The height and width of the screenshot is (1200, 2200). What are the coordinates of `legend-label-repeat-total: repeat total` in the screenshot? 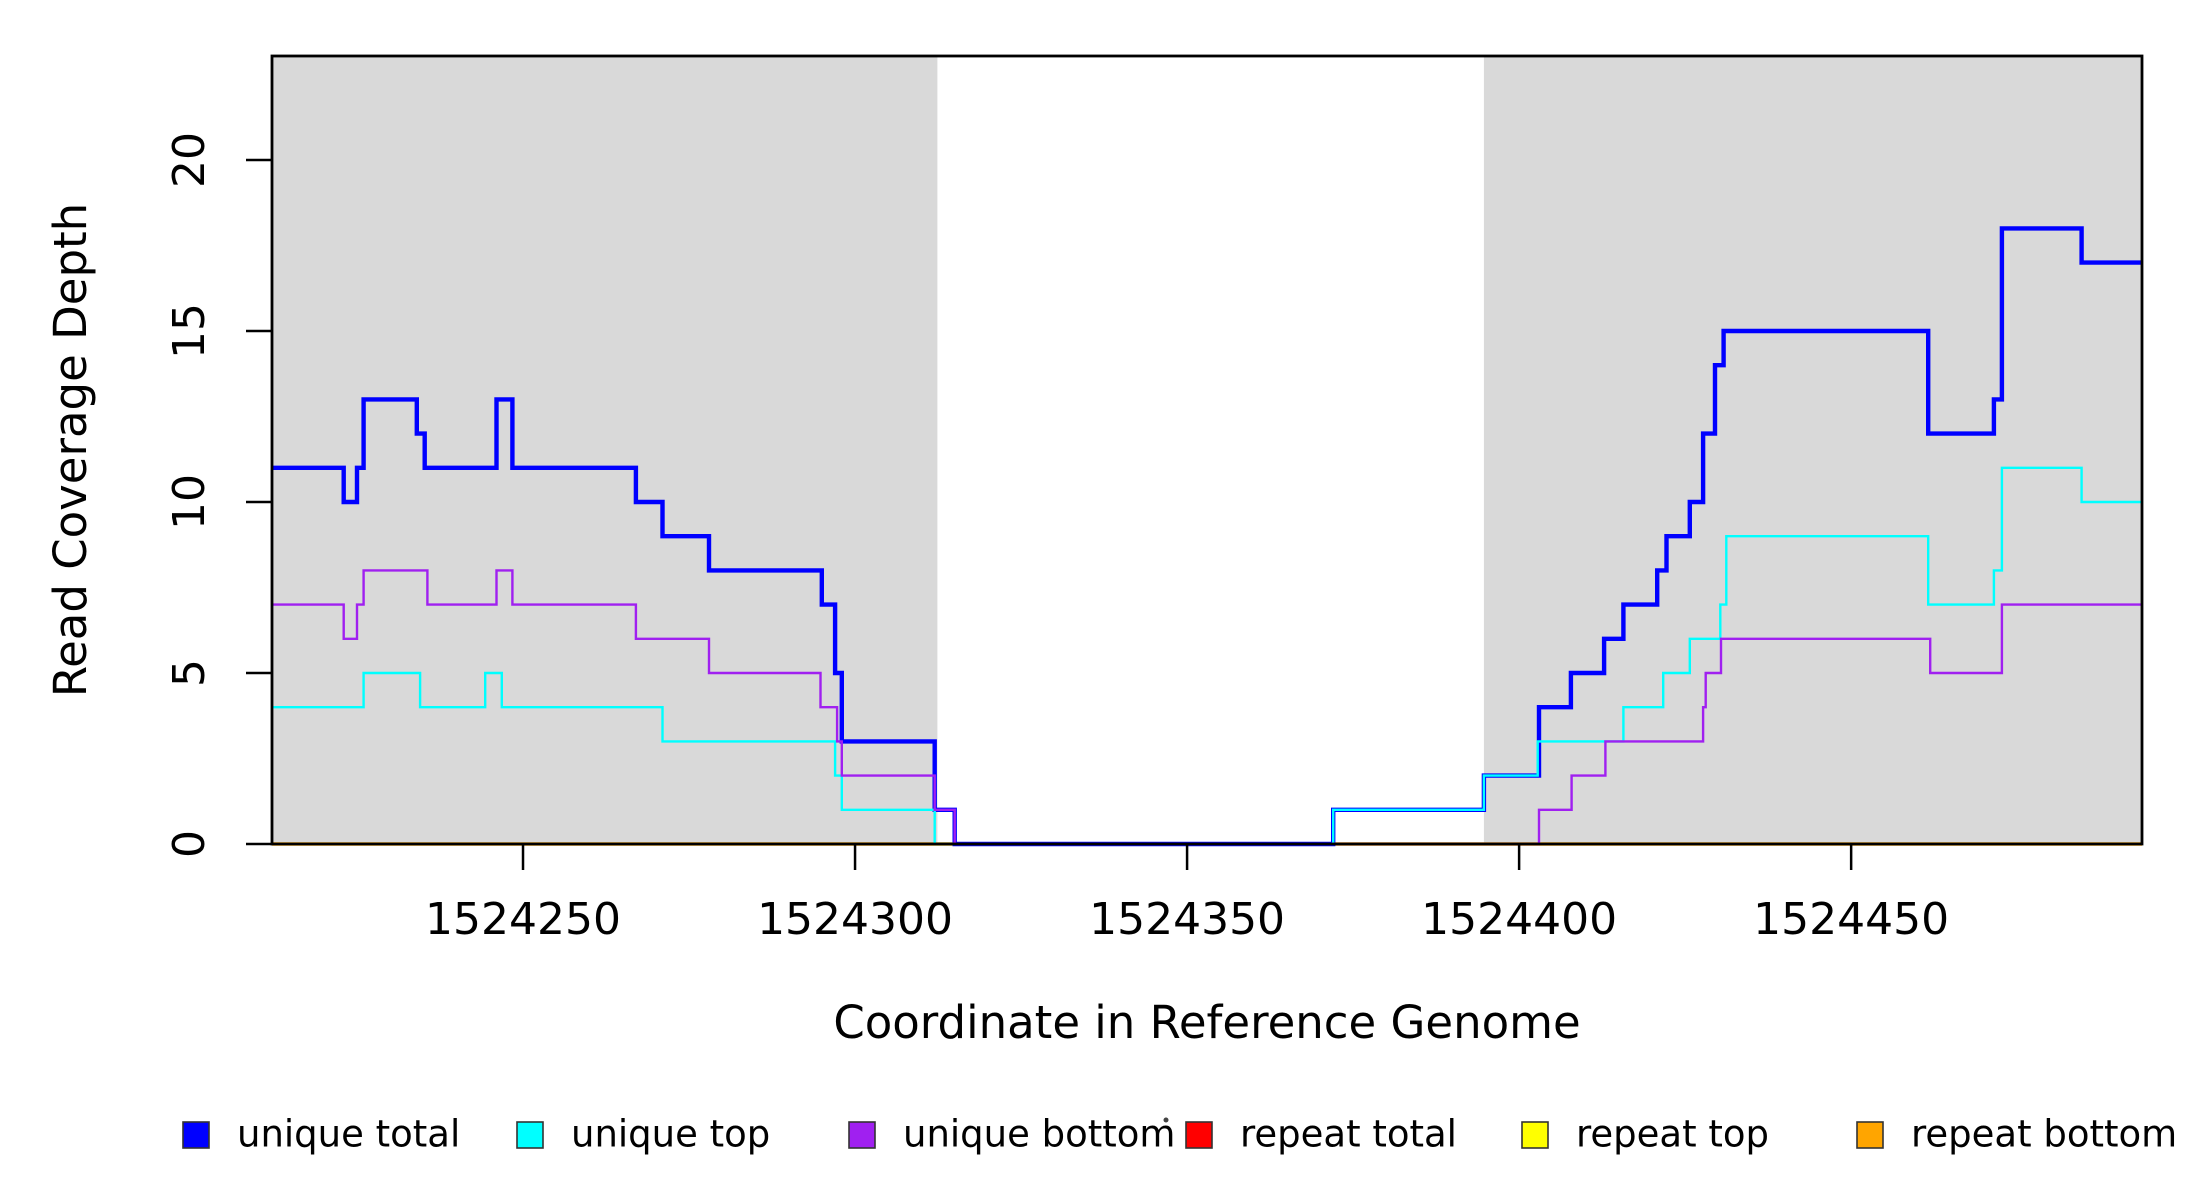 It's located at (1348, 1134).